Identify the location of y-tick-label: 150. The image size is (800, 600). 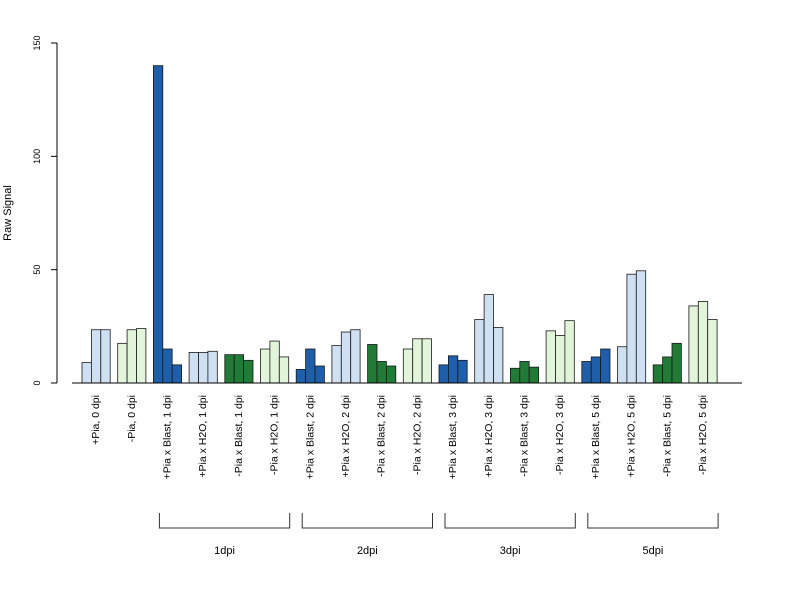
(37, 42).